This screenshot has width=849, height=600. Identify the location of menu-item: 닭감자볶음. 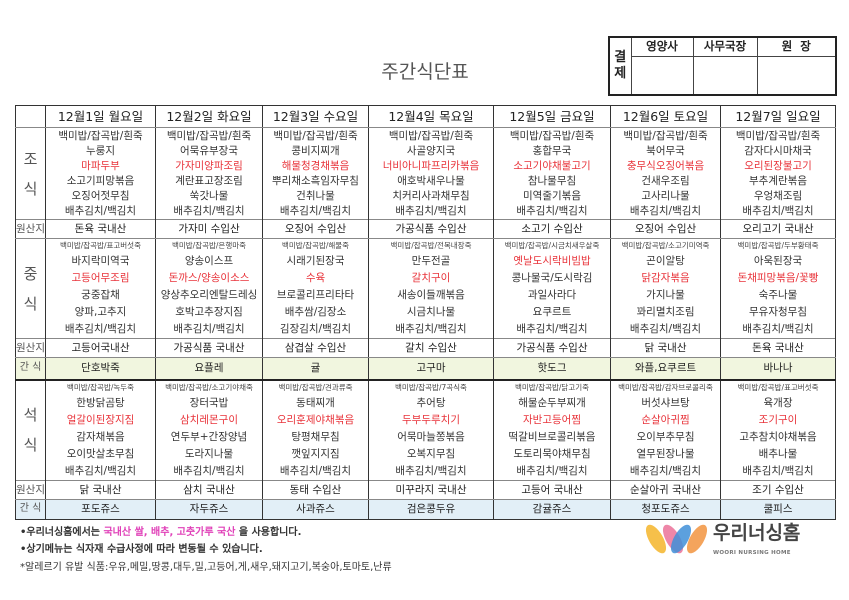
(665, 278).